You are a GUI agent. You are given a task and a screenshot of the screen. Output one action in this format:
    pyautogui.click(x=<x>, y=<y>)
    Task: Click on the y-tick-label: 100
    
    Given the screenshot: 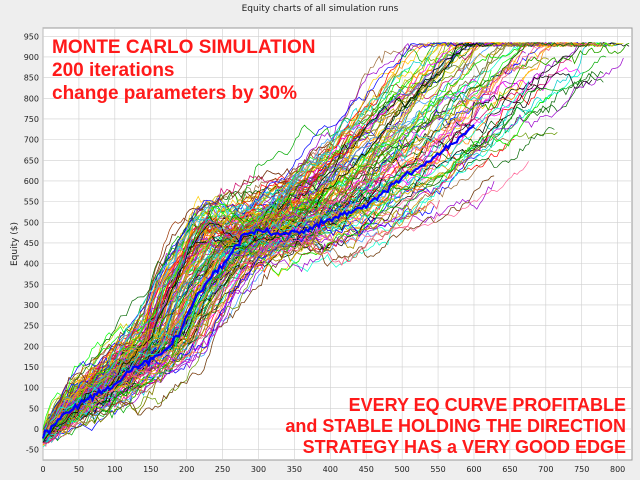 What is the action you would take?
    pyautogui.click(x=31, y=388)
    